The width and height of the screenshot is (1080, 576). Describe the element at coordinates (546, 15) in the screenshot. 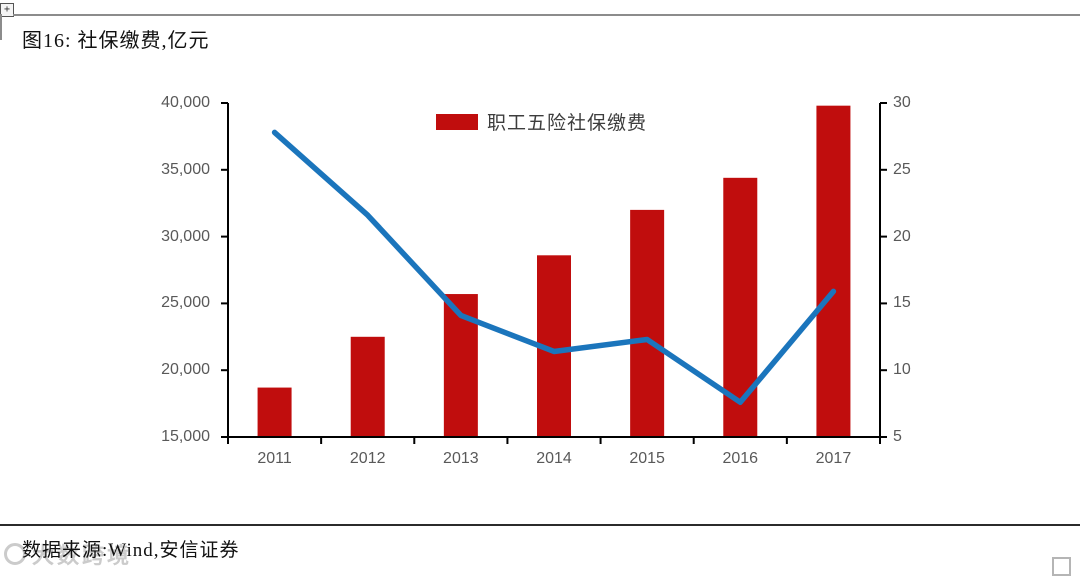

I see `top-divider` at that location.